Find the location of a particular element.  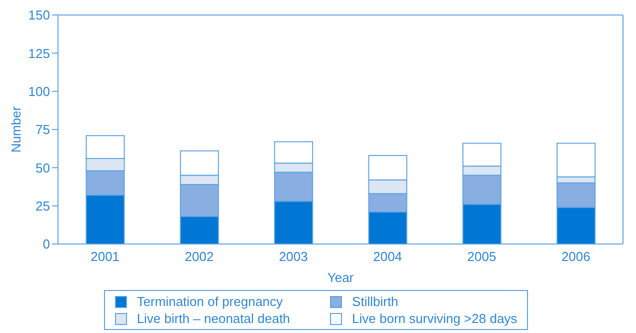

legend-label: Stillbirth is located at coordinates (375, 301).